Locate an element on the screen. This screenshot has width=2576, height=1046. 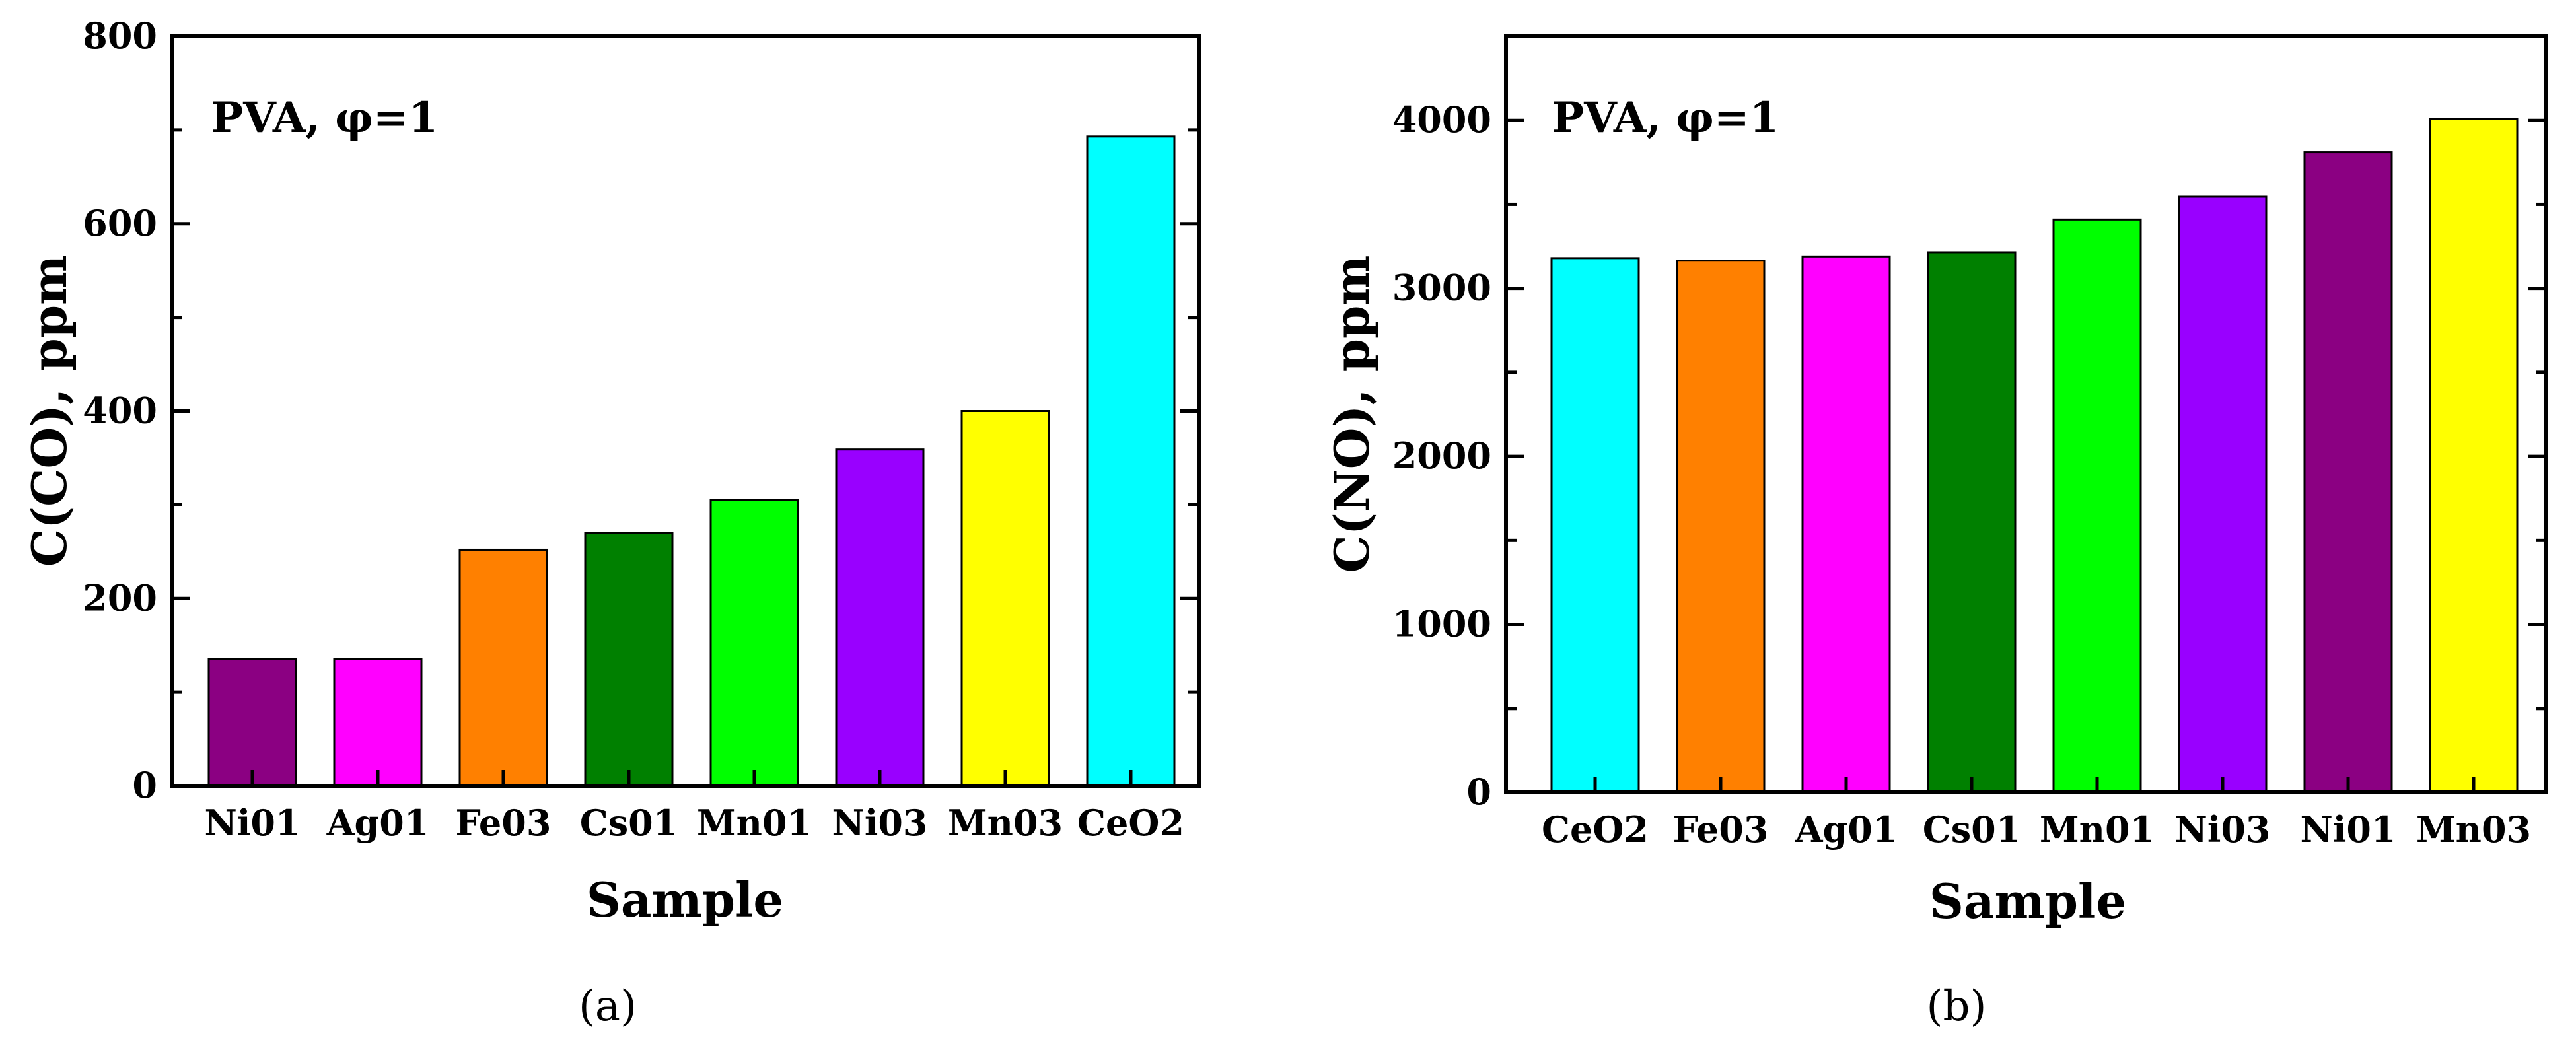
b-xtick-label-ceo2: CeO2 is located at coordinates (1595, 829).